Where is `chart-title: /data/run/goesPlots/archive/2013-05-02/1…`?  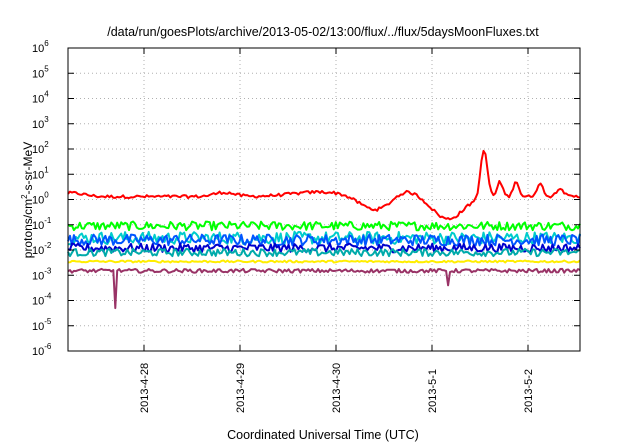
chart-title: /data/run/goesPlots/archive/2013-05-02/1… is located at coordinates (323, 32).